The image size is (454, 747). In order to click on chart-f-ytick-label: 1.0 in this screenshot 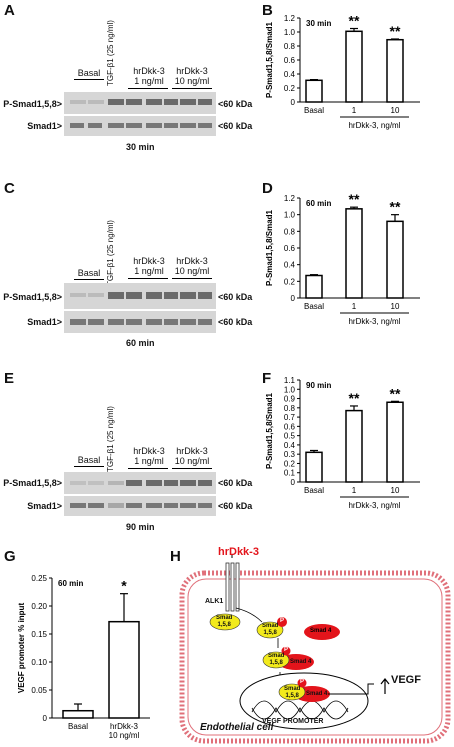, I will do `click(290, 389)`.